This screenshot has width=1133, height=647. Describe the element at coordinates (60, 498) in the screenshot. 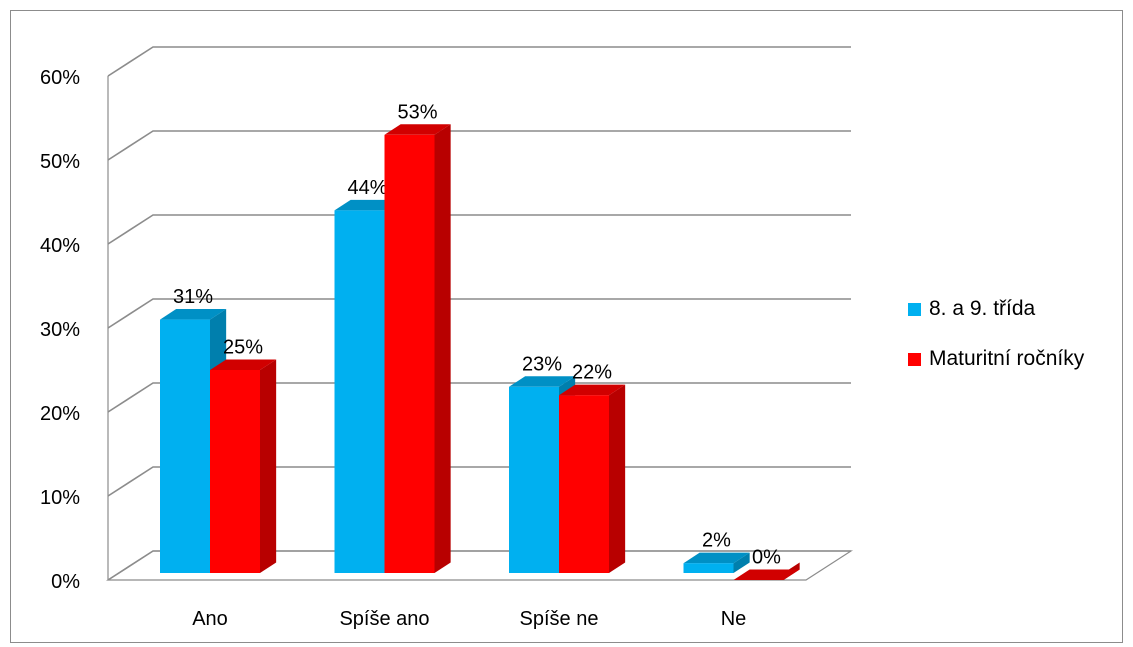

I see `y-tick-label: 10%` at that location.